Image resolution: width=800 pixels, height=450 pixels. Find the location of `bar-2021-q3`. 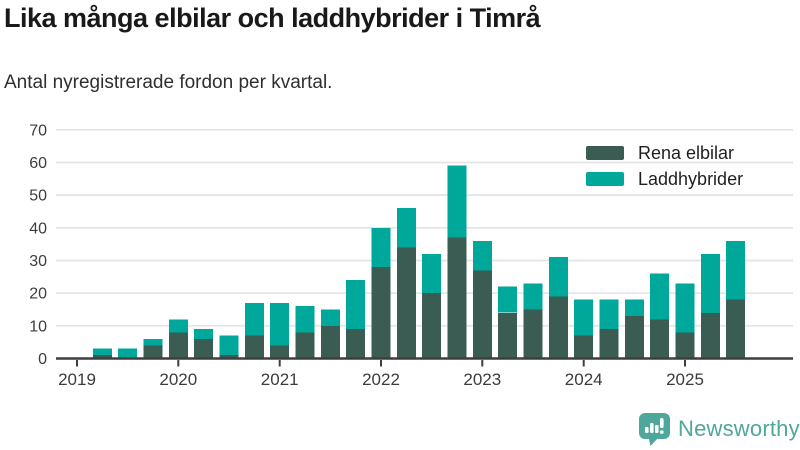

bar-2021-q3 is located at coordinates (330, 334).